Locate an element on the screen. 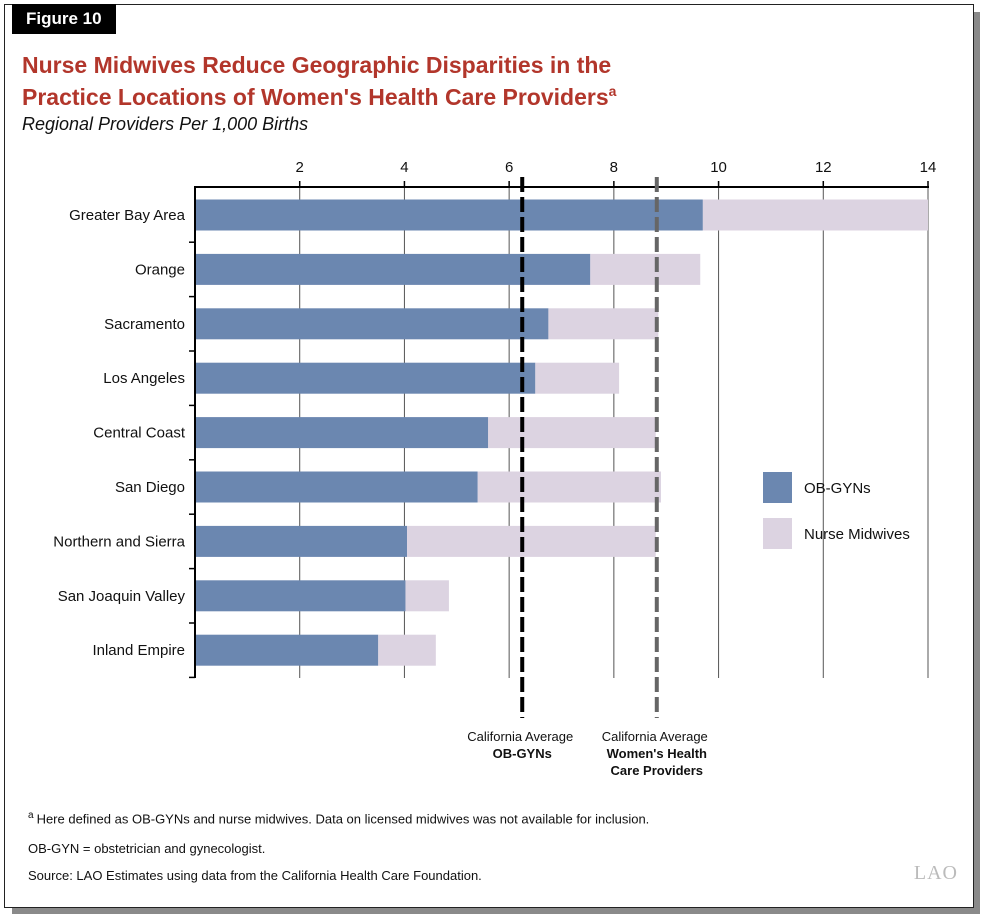  legend-swatch-nurse-midwives is located at coordinates (777, 533).